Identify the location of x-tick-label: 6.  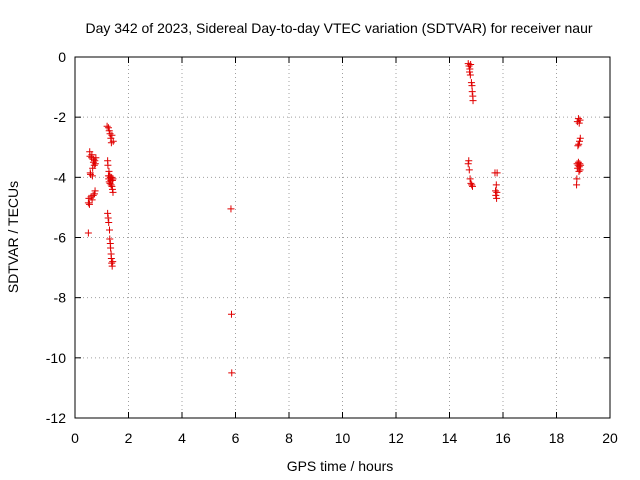
(236, 438).